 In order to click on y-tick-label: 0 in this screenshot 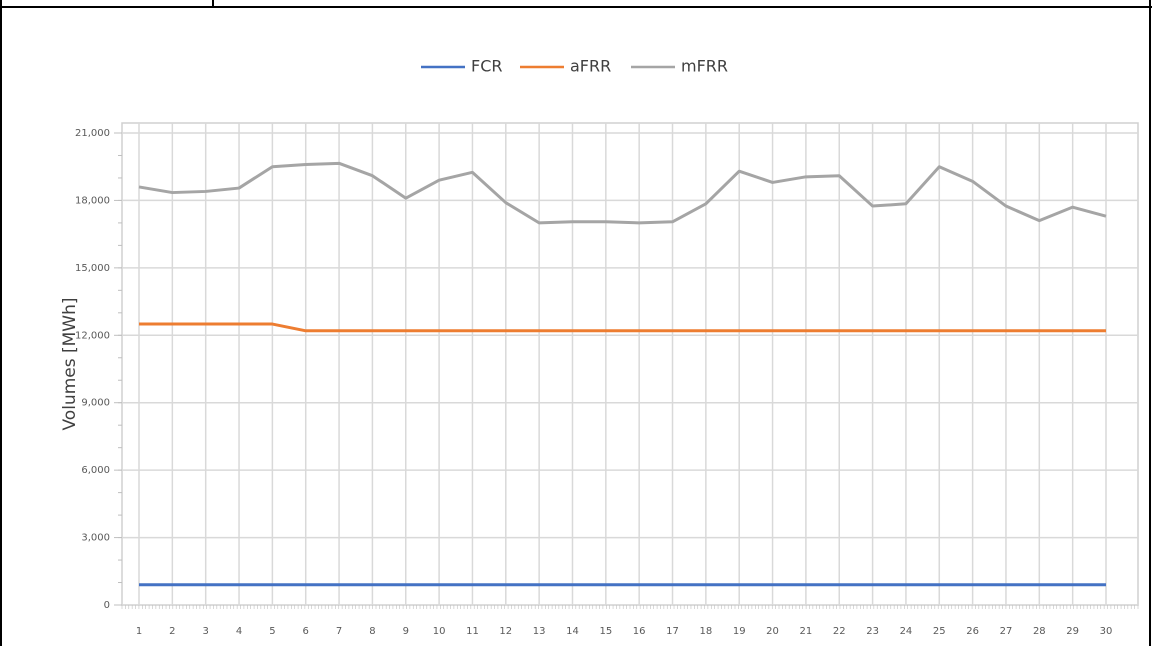, I will do `click(107, 605)`.